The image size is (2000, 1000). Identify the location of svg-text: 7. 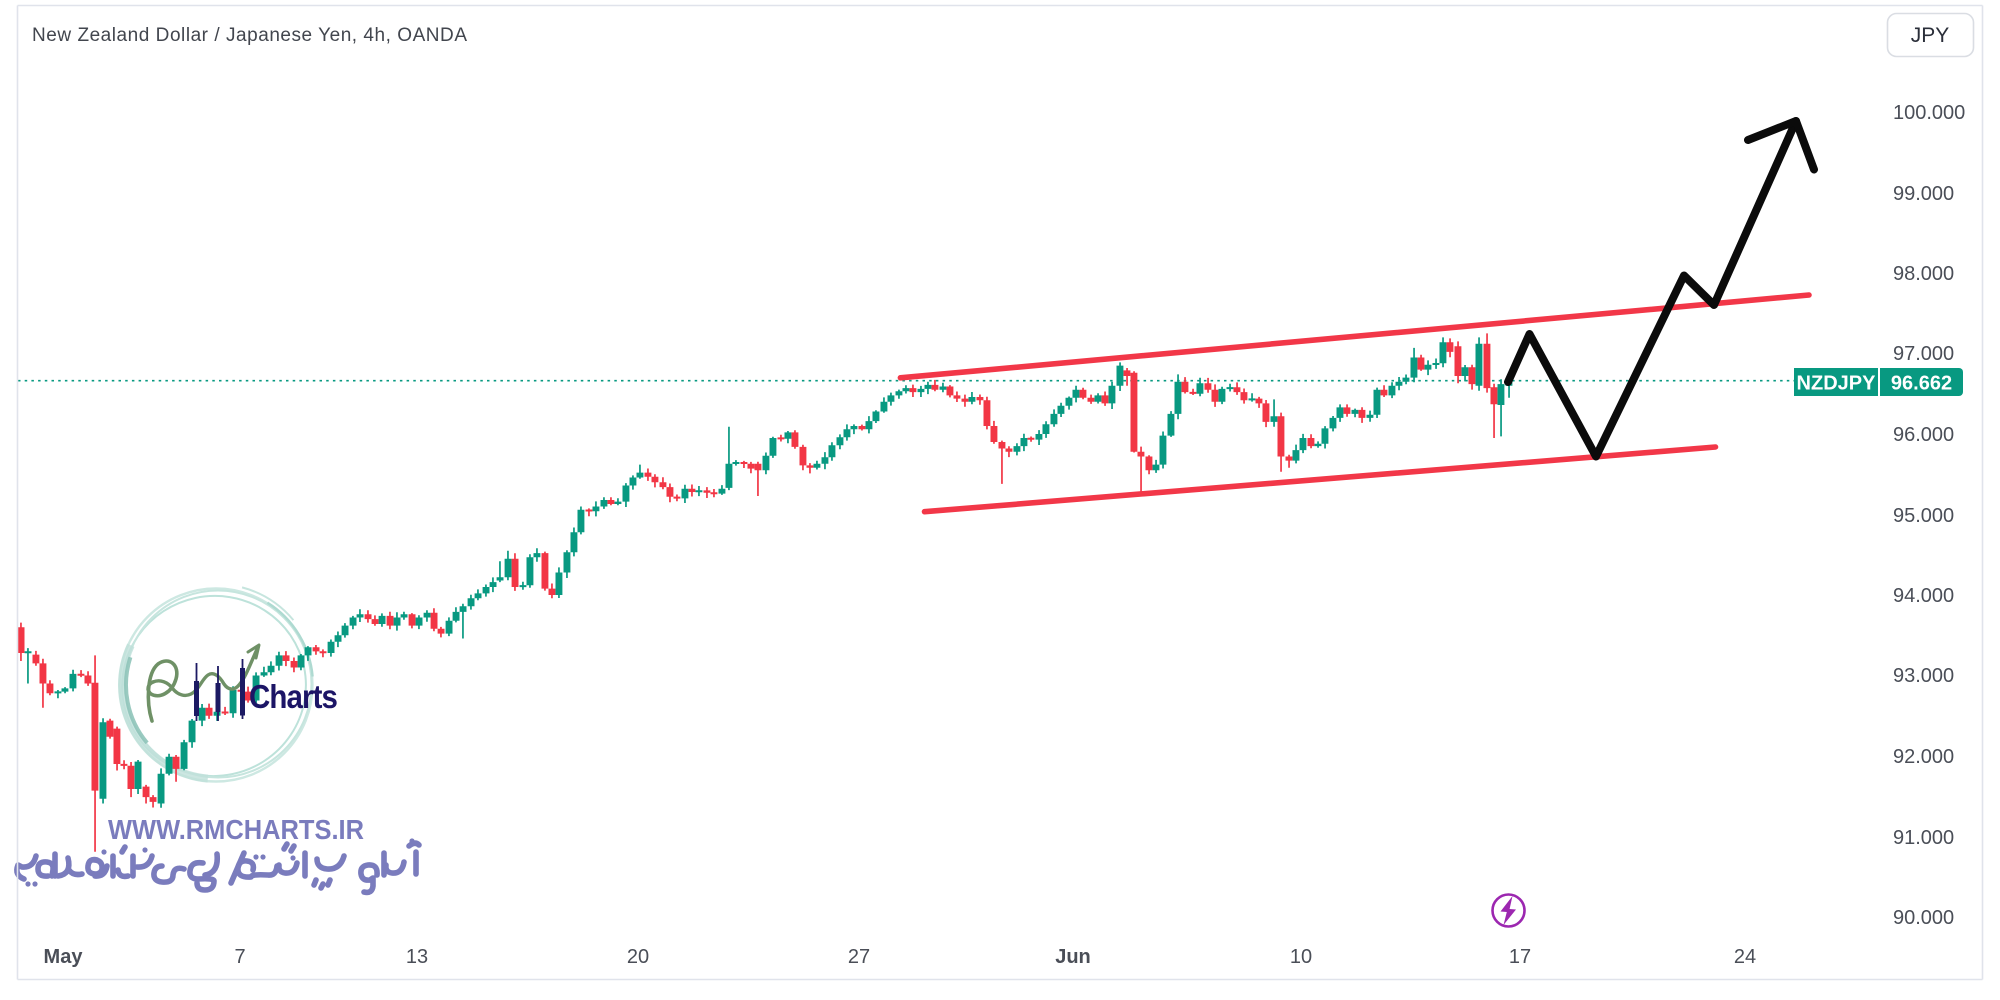
(239, 957).